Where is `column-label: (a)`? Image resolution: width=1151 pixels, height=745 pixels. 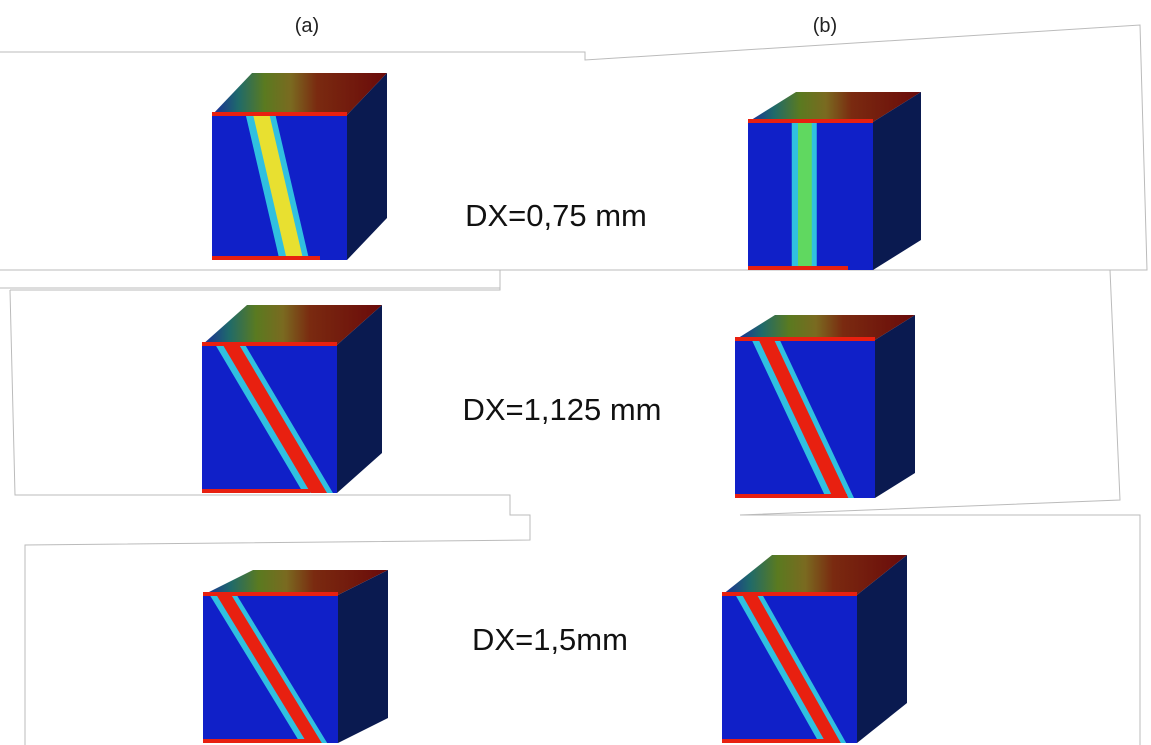
column-label: (a) is located at coordinates (307, 26).